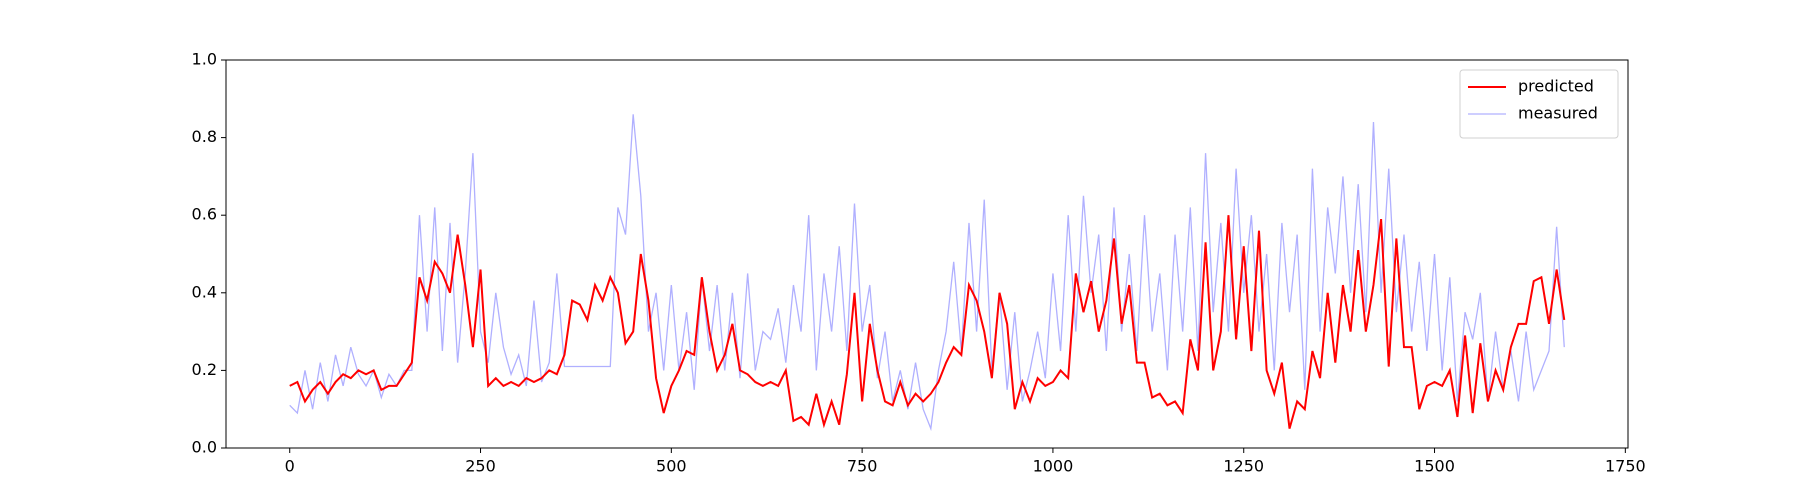 This screenshot has width=1800, height=504. Describe the element at coordinates (1434, 466) in the screenshot. I see `x-tick-label: 1500` at that location.